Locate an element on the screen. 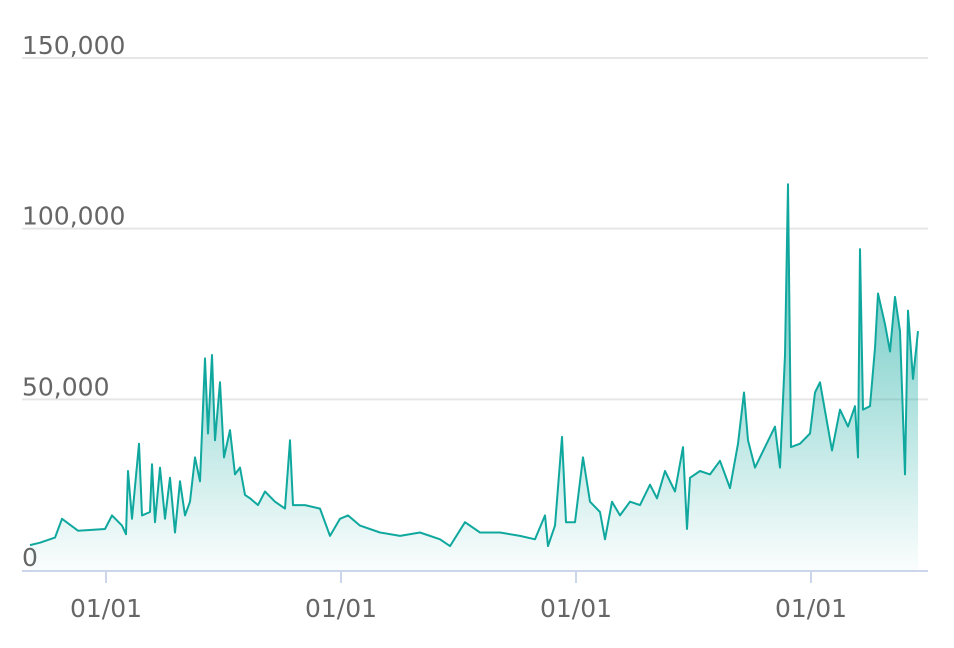 This screenshot has width=954, height=648. y-tick-label: 50,000 is located at coordinates (65, 386).